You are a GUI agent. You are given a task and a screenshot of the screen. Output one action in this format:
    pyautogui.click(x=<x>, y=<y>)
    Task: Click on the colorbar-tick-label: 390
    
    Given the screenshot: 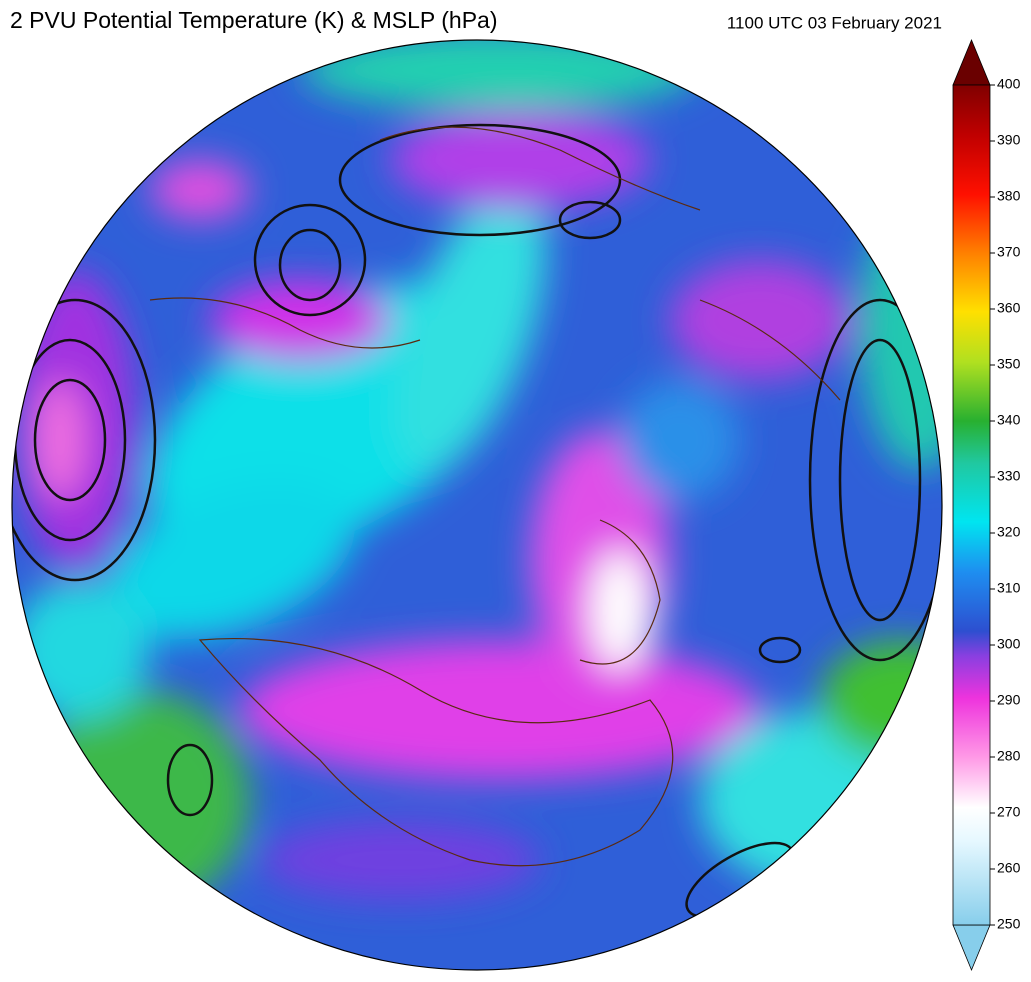 What is the action you would take?
    pyautogui.click(x=1009, y=140)
    